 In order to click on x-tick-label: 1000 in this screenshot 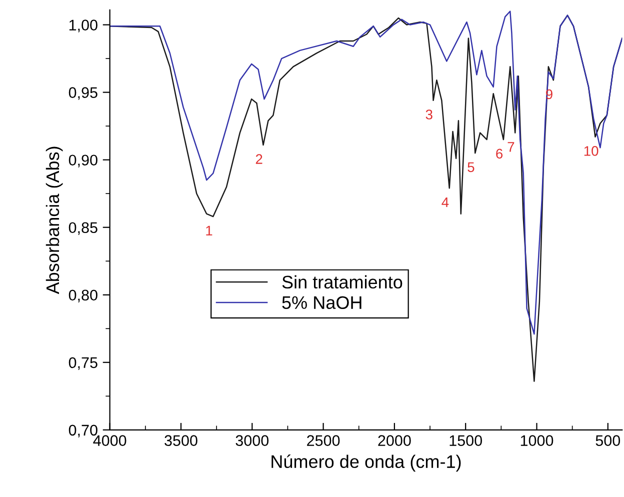, I will do `click(537, 440)`.